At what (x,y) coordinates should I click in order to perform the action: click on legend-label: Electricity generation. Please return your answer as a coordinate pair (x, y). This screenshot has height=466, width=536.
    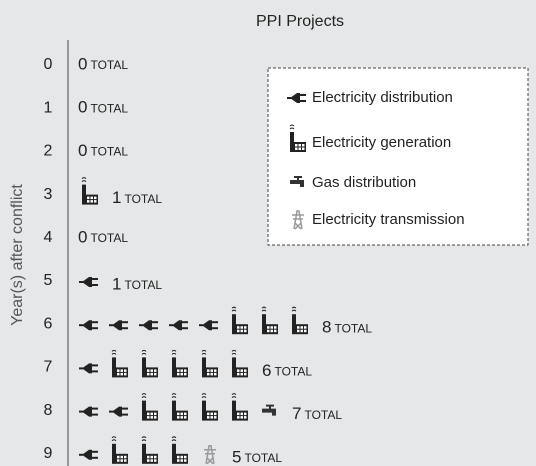
    Looking at the image, I should click on (381, 142).